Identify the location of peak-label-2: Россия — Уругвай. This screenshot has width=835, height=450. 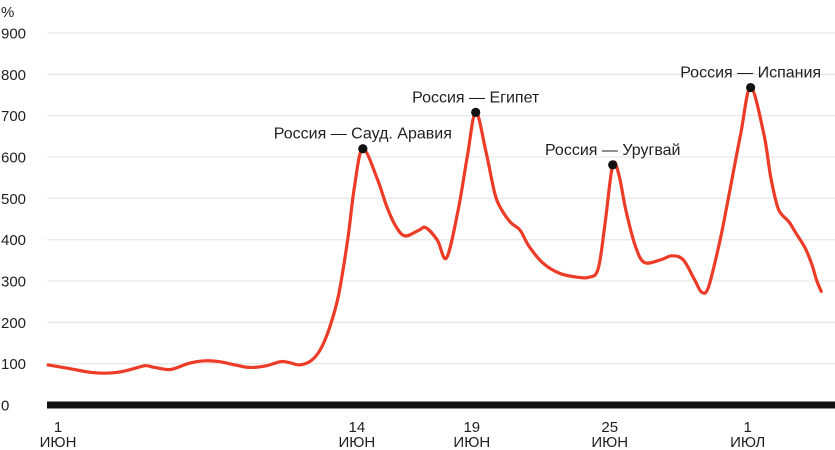
(613, 150).